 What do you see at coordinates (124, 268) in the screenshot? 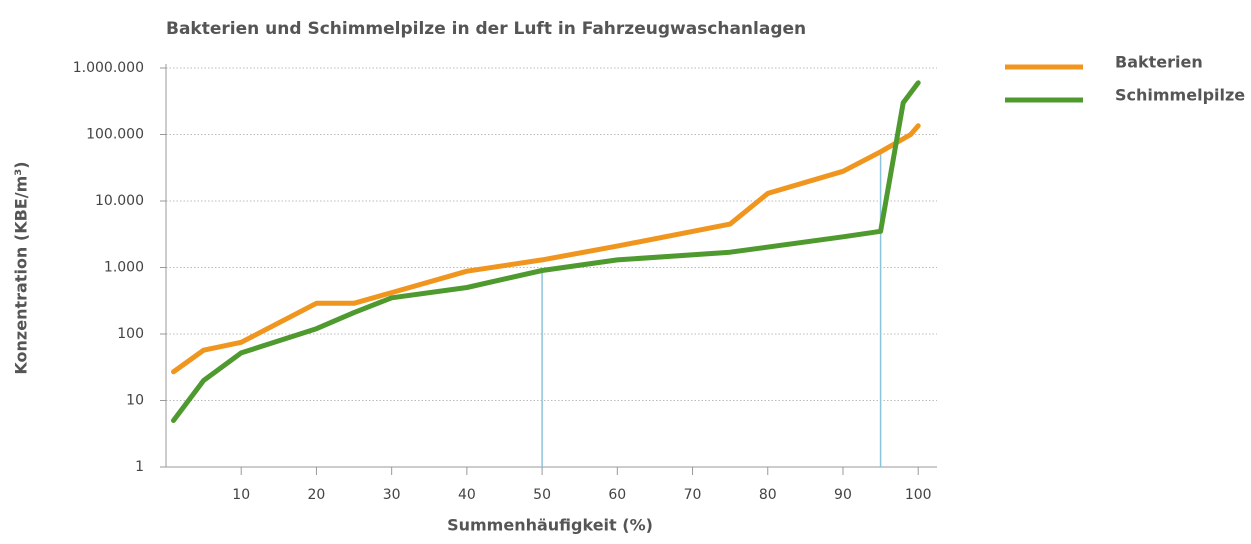
I see `y-tick-label: 1.000` at bounding box center [124, 268].